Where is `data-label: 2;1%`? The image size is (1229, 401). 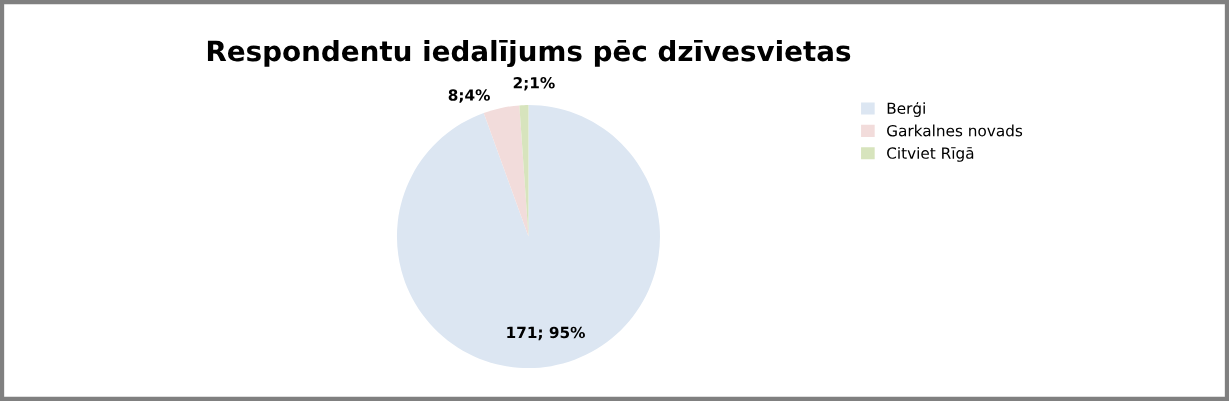
data-label: 2;1% is located at coordinates (534, 83).